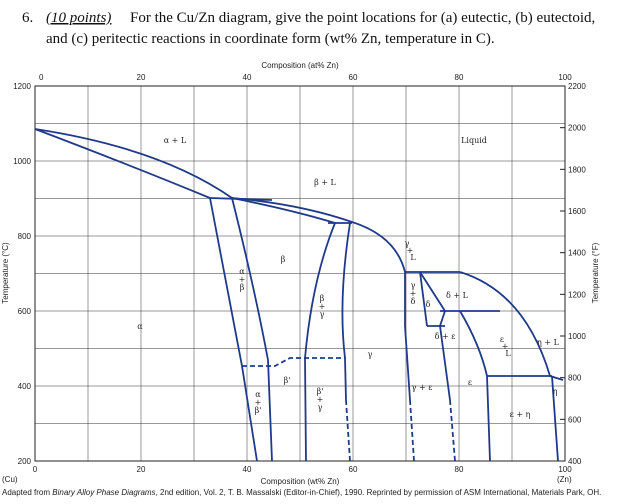 The image size is (636, 504). I want to click on right-axis-title: Temperature (°F), so click(595, 272).